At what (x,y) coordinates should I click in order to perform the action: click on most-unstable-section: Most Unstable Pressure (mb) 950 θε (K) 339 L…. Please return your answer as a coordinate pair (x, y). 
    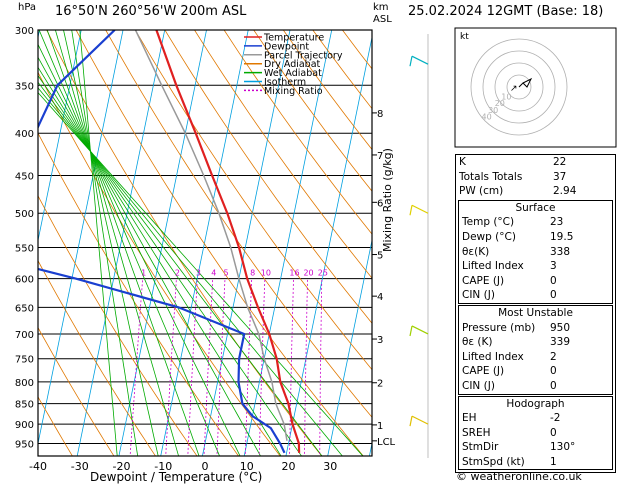
    Looking at the image, I should click on (535, 349).